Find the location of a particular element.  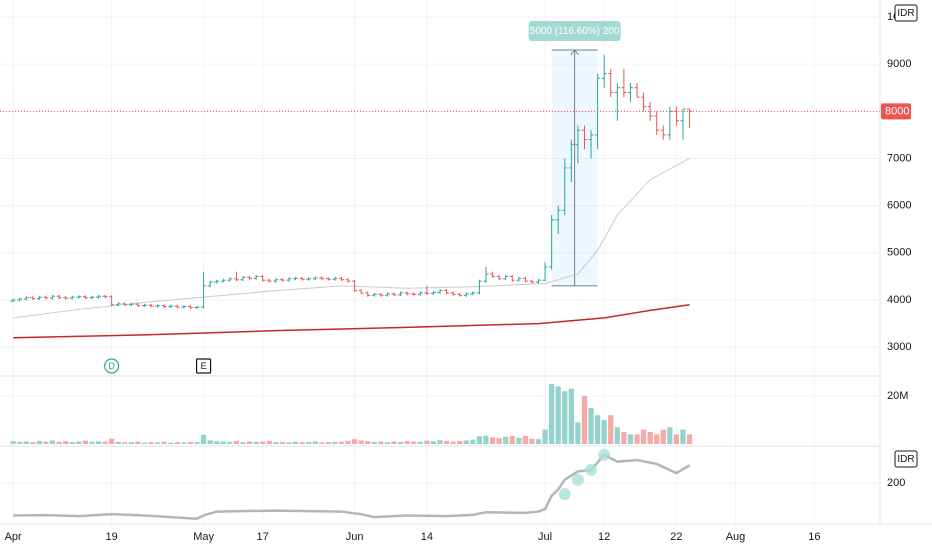

last-price-label: 8000 is located at coordinates (897, 112).